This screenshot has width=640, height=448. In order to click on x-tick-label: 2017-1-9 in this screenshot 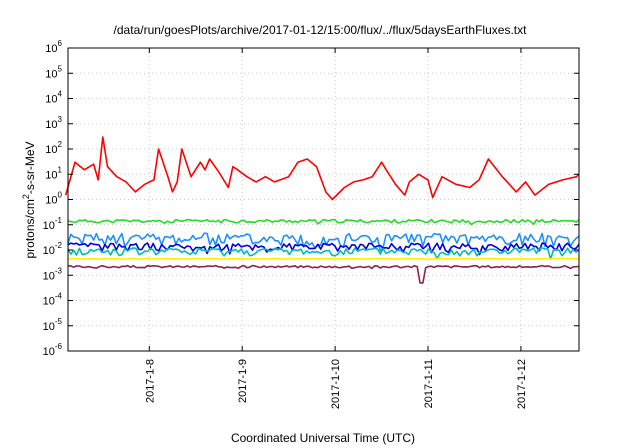, I will do `click(243, 381)`.